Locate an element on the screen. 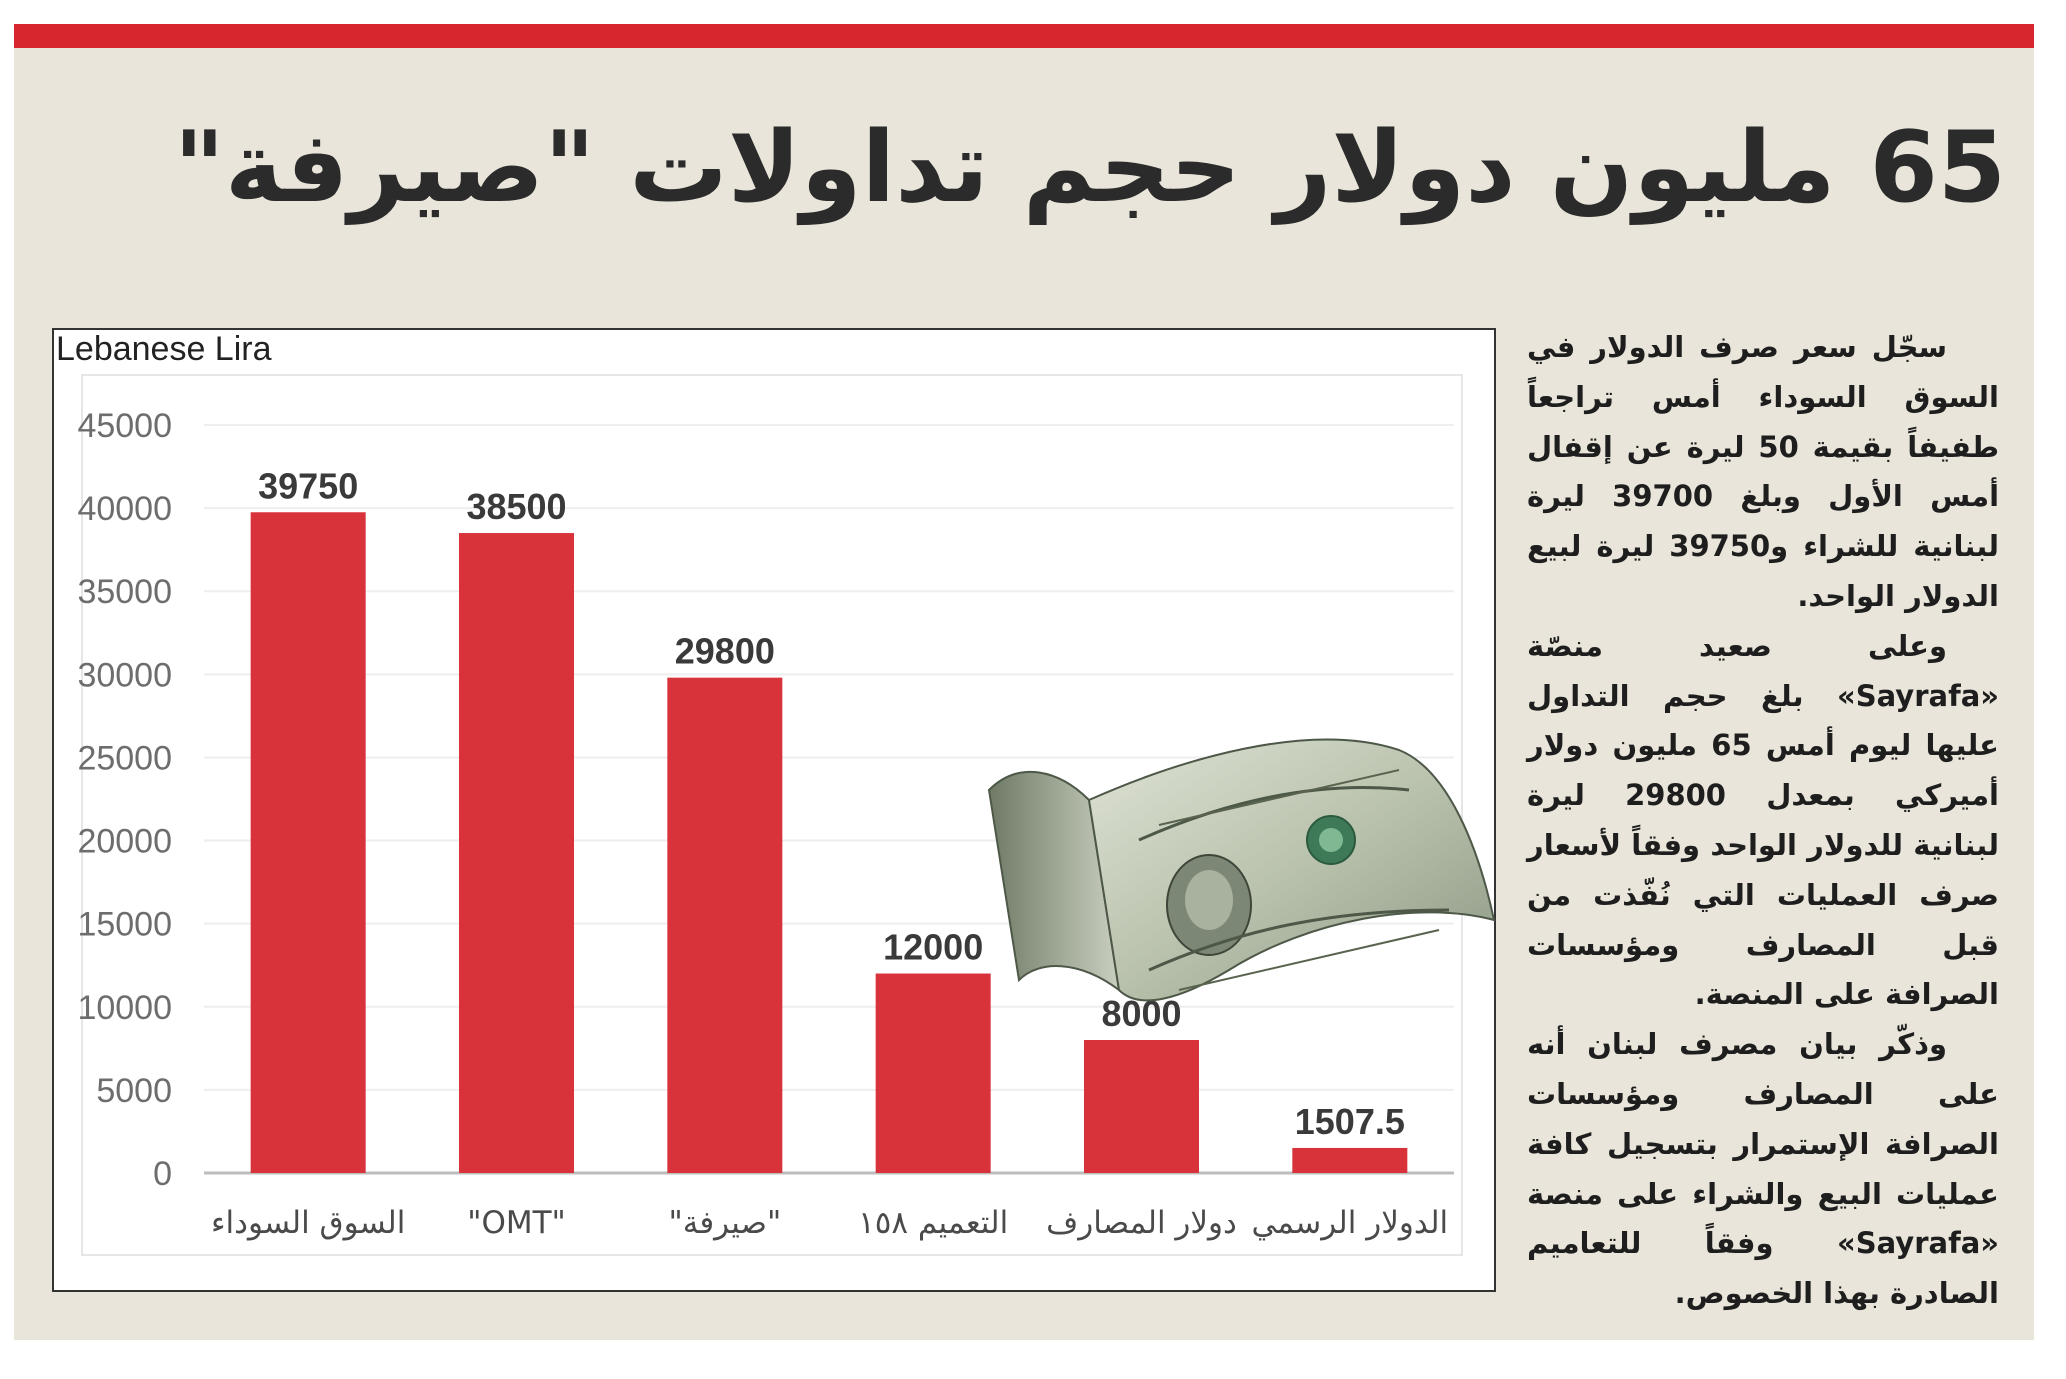 The height and width of the screenshot is (1379, 2066). data-label: 12000 is located at coordinates (933, 947).